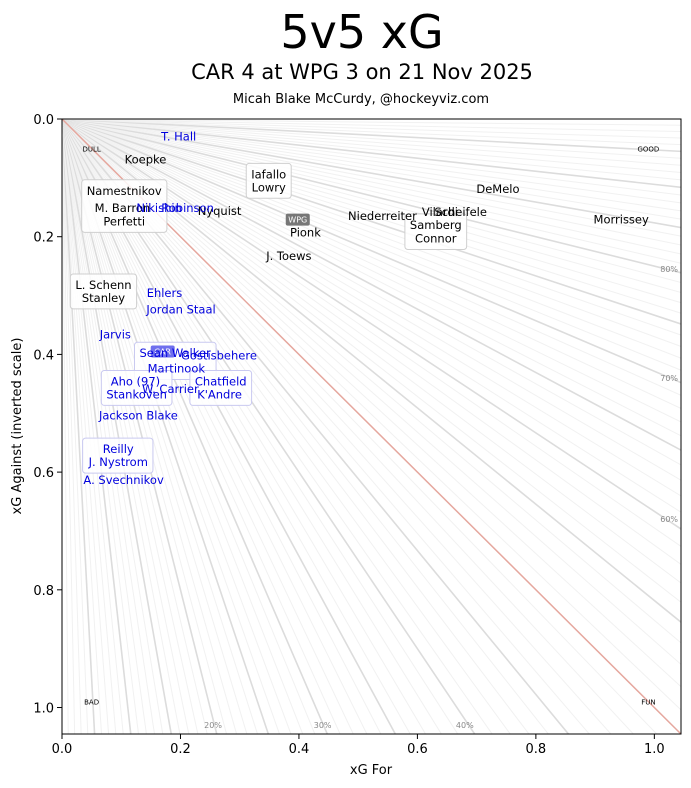  What do you see at coordinates (230, 285) in the screenshot?
I see `team-markers: WPG CAR` at bounding box center [230, 285].